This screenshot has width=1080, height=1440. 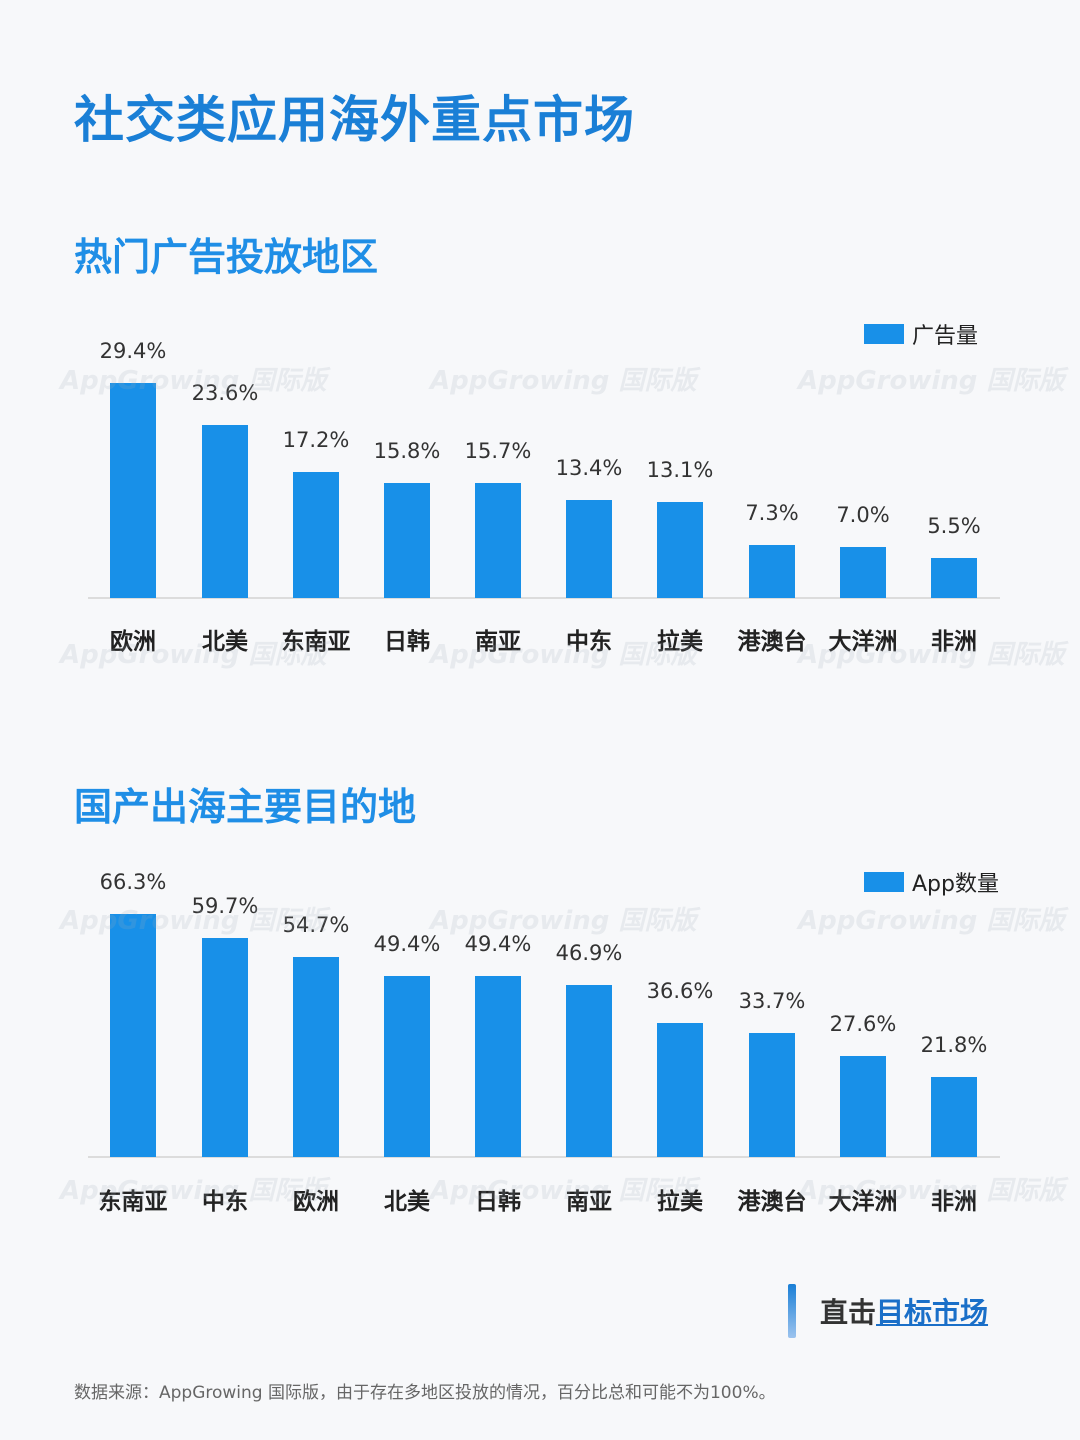 What do you see at coordinates (772, 512) in the screenshot?
I see `data-label: 7.3%` at bounding box center [772, 512].